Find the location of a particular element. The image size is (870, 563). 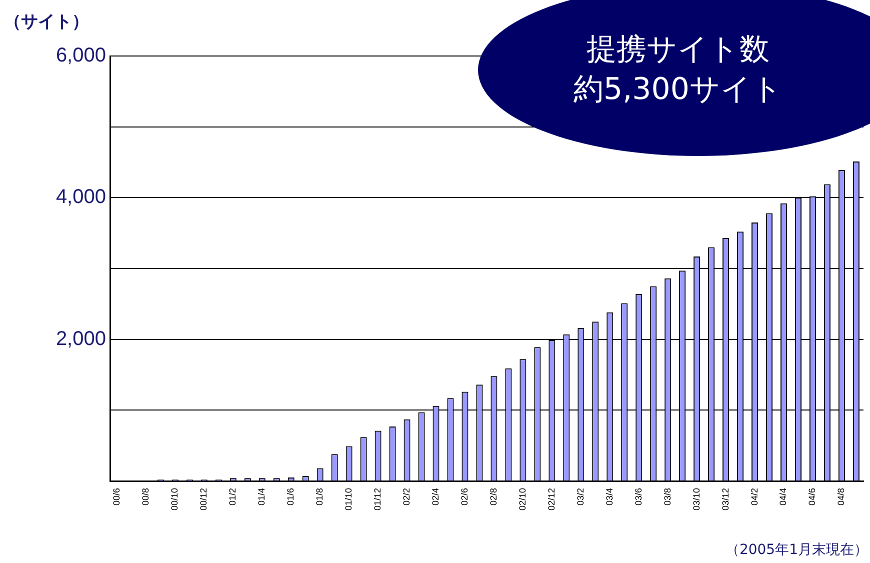

y-axis-title: （サイト） is located at coordinates (46, 22).